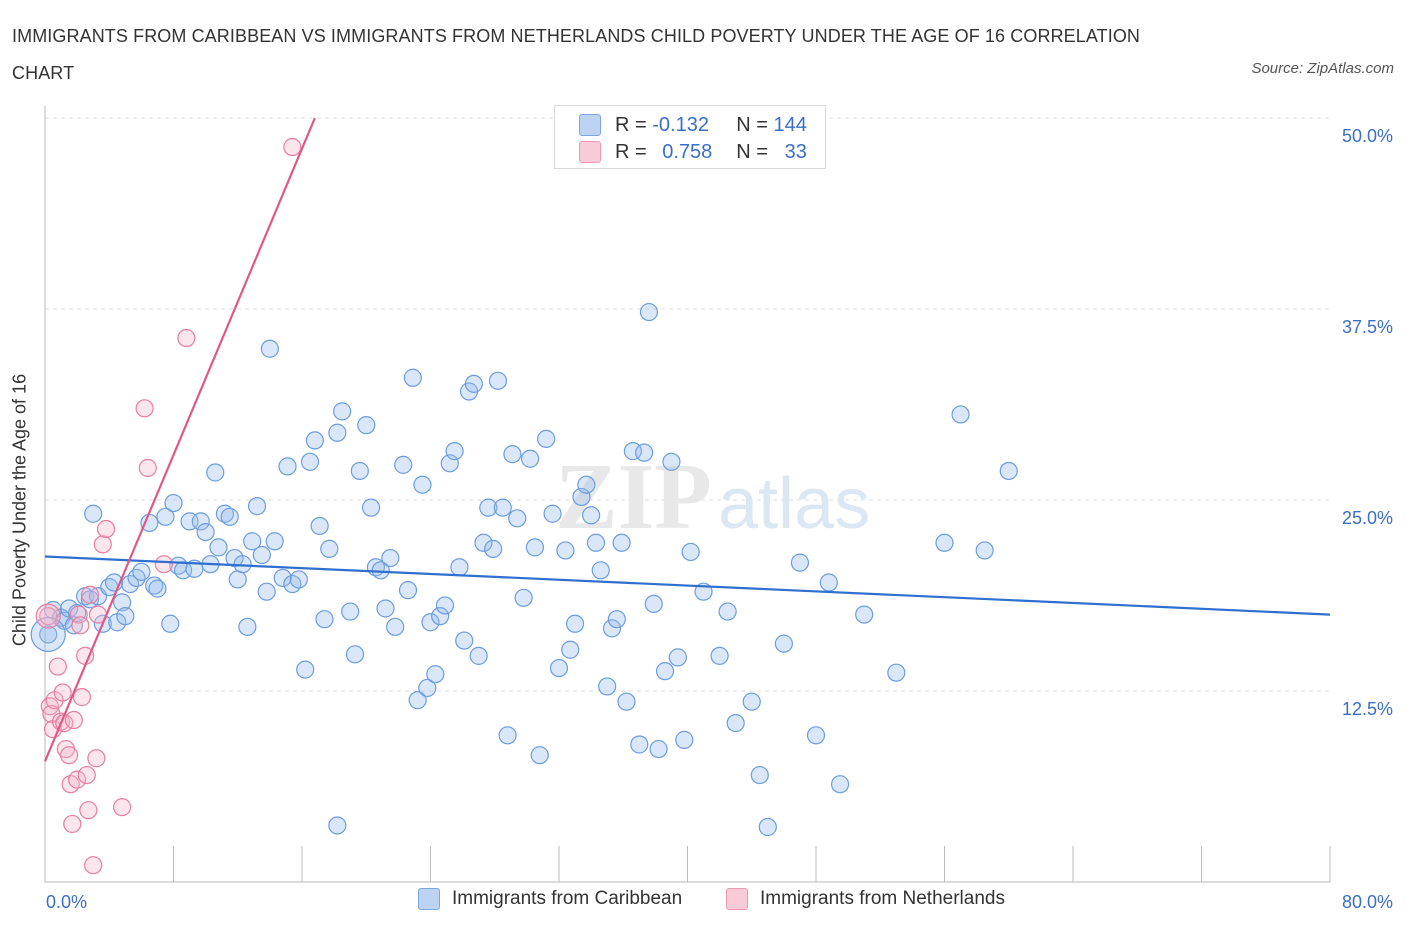  I want to click on bottom-legend-netherlands: Immigrants from Netherlands, so click(865, 899).